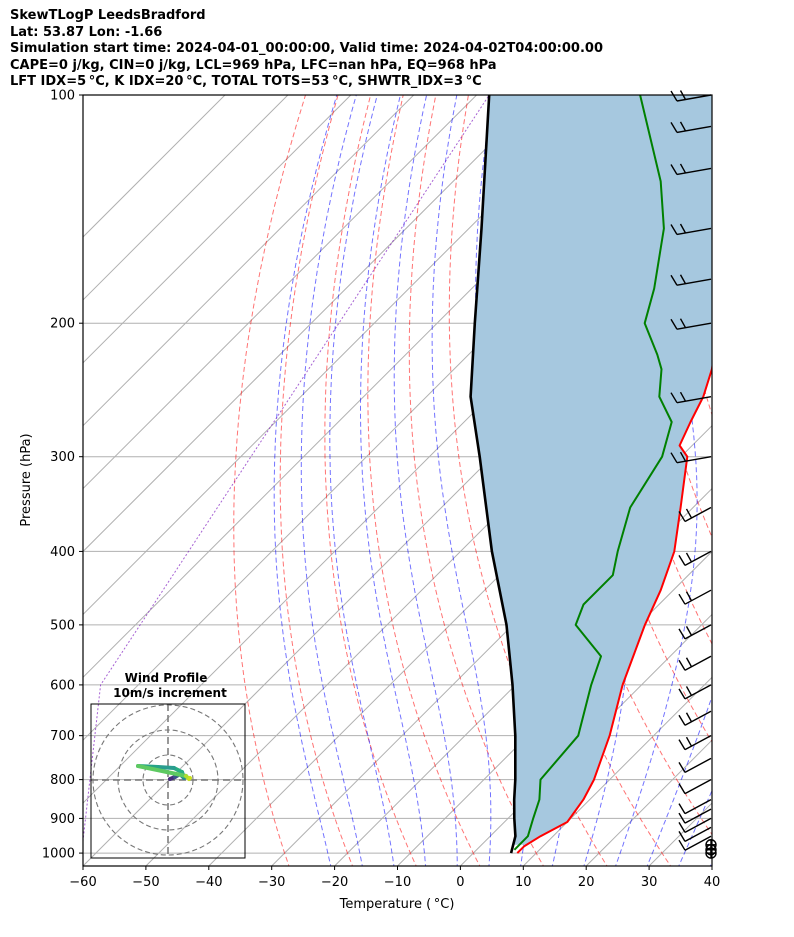  What do you see at coordinates (62, 625) in the screenshot?
I see `y-tick-label: 500` at bounding box center [62, 625].